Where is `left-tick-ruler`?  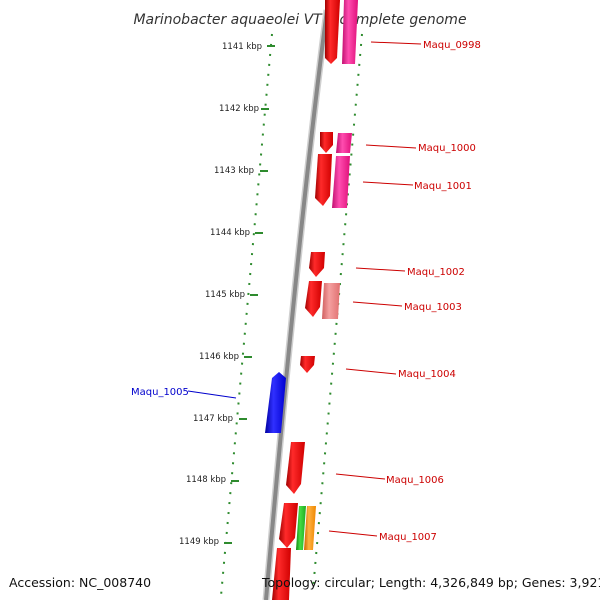 left-tick-ruler is located at coordinates (246, 315).